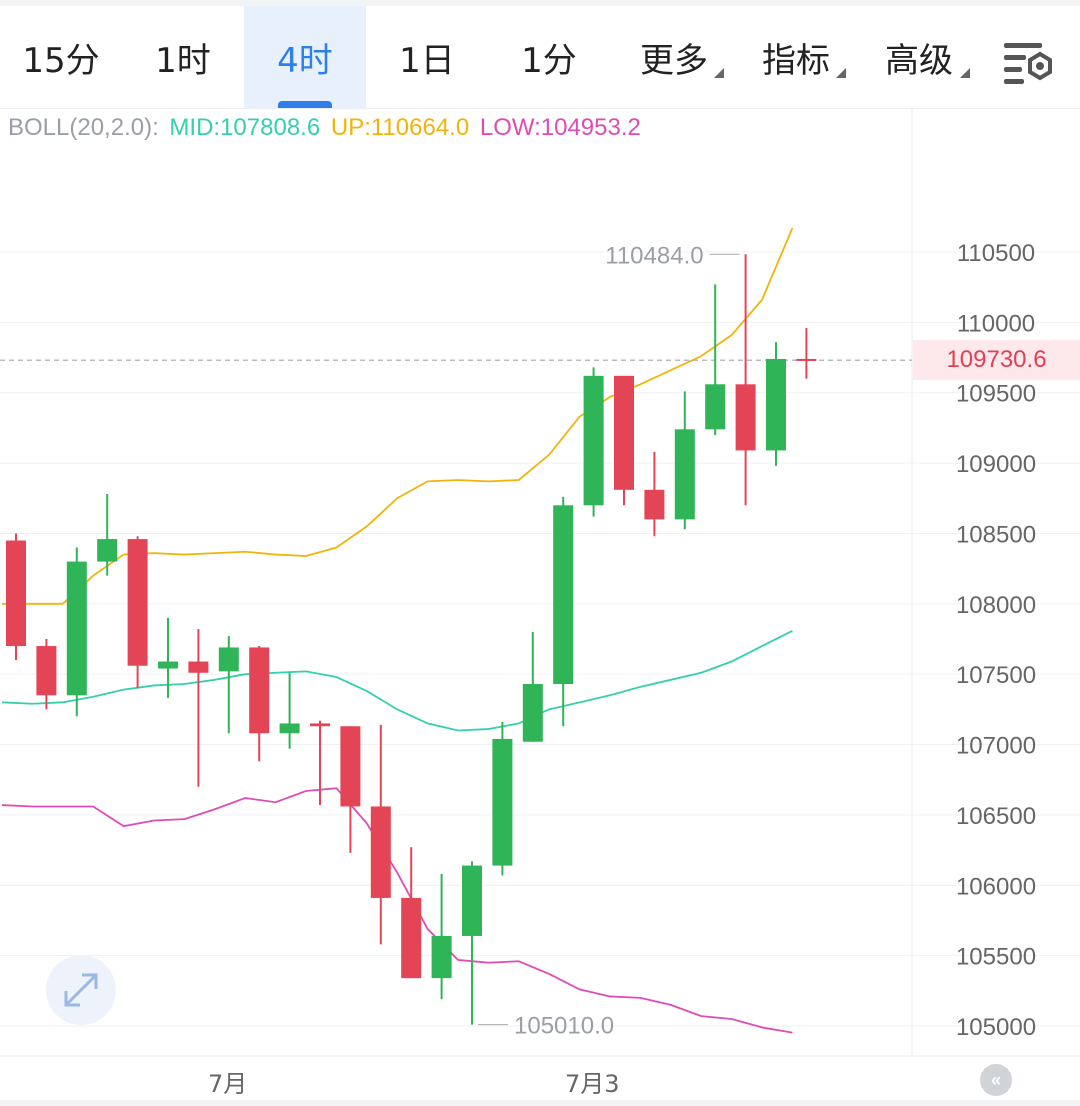 The height and width of the screenshot is (1106, 1080). Describe the element at coordinates (83, 127) in the screenshot. I see `boll-params: BOLL(20,2.0):` at that location.